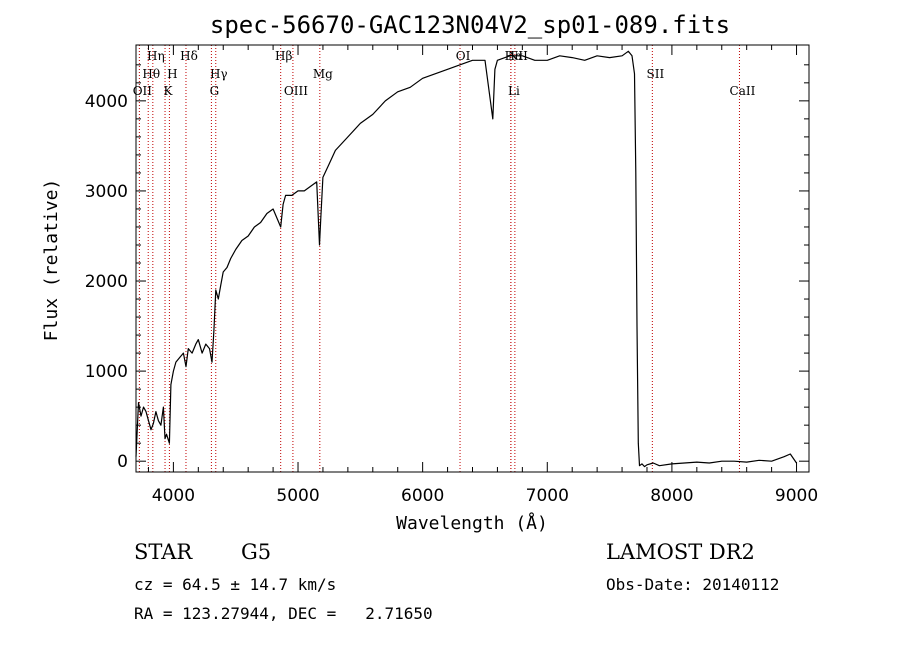 Image resolution: width=900 pixels, height=649 pixels. I want to click on spectral-line-label: SII, so click(655, 74).